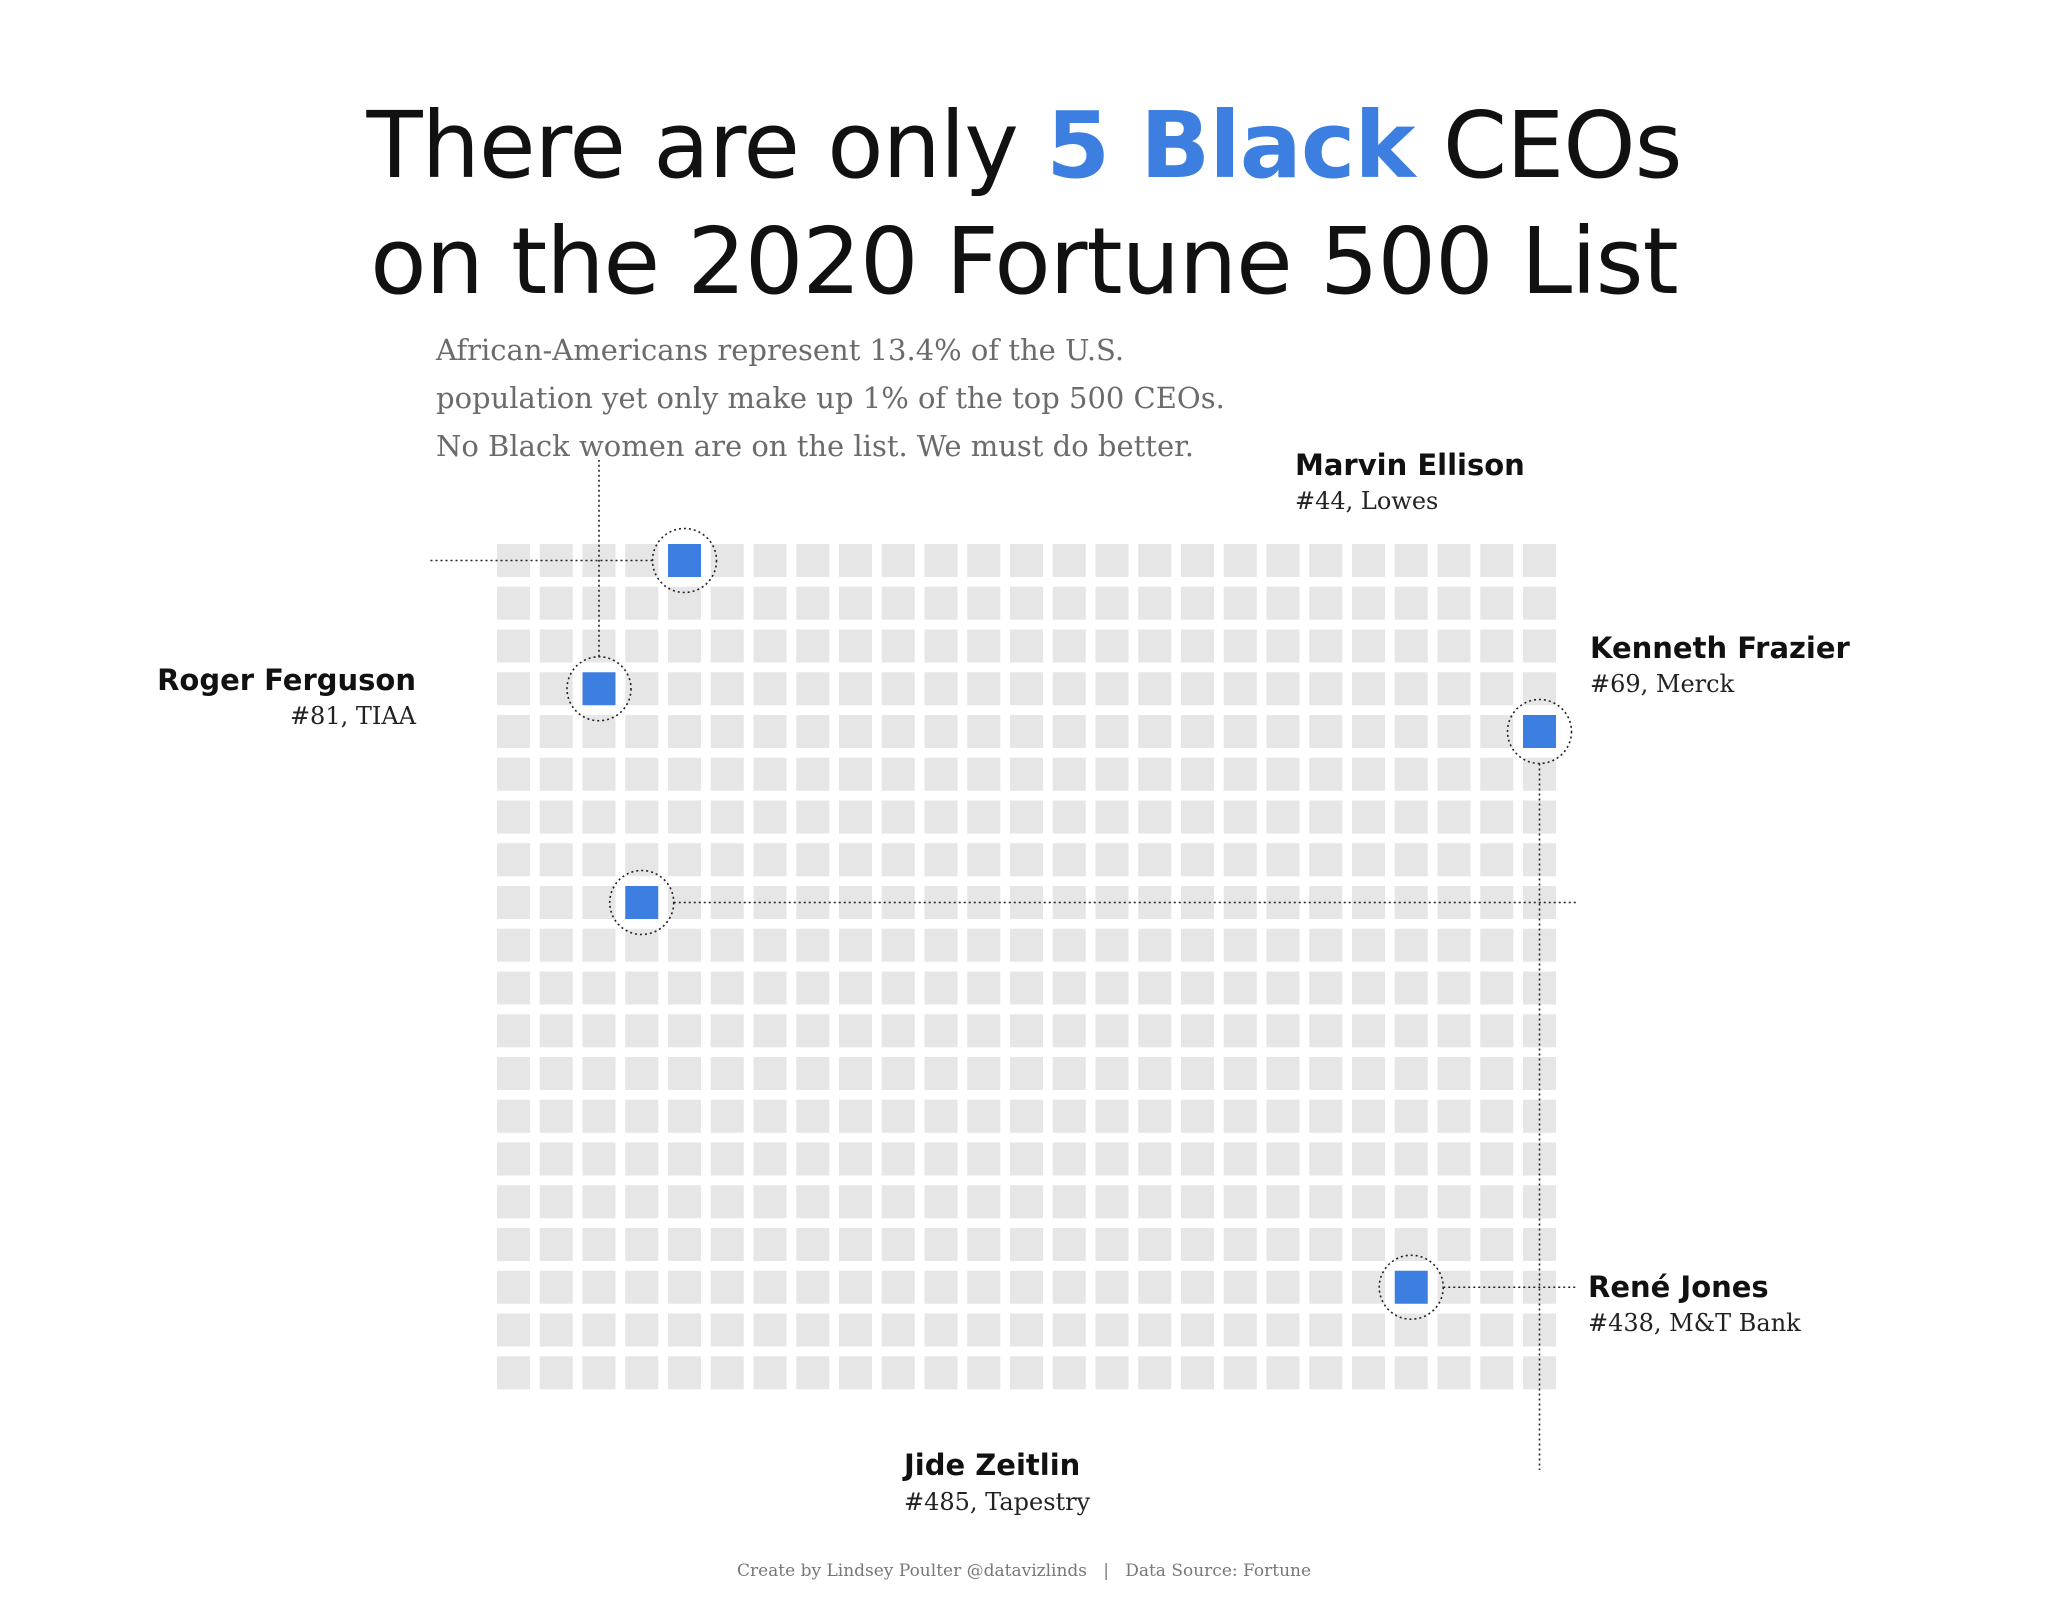 This screenshot has height=1597, width=2048. What do you see at coordinates (1410, 465) in the screenshot?
I see `annotation-name: Marvin Ellison` at bounding box center [1410, 465].